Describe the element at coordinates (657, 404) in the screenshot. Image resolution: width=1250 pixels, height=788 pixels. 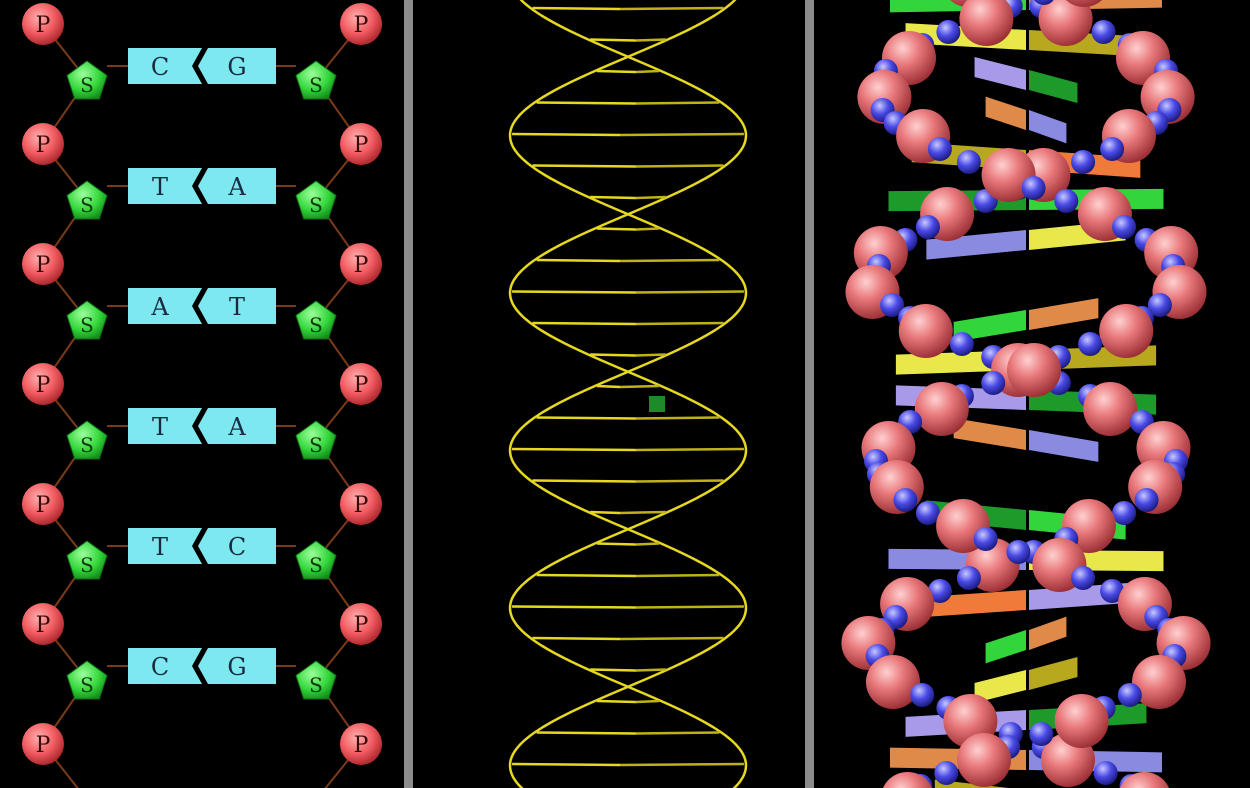
I see `highlight-marker` at that location.